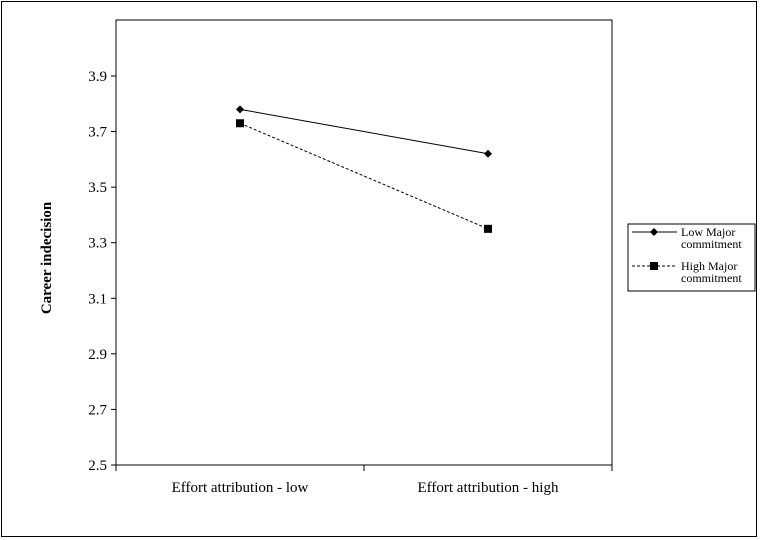 This screenshot has height=540, width=760. What do you see at coordinates (240, 488) in the screenshot?
I see `x-category-label: Effort attribution - low` at bounding box center [240, 488].